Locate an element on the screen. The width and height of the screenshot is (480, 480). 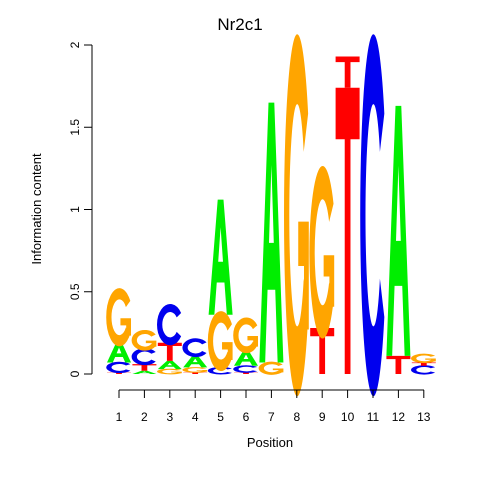
x-tick-label: 6 is located at coordinates (246, 417).